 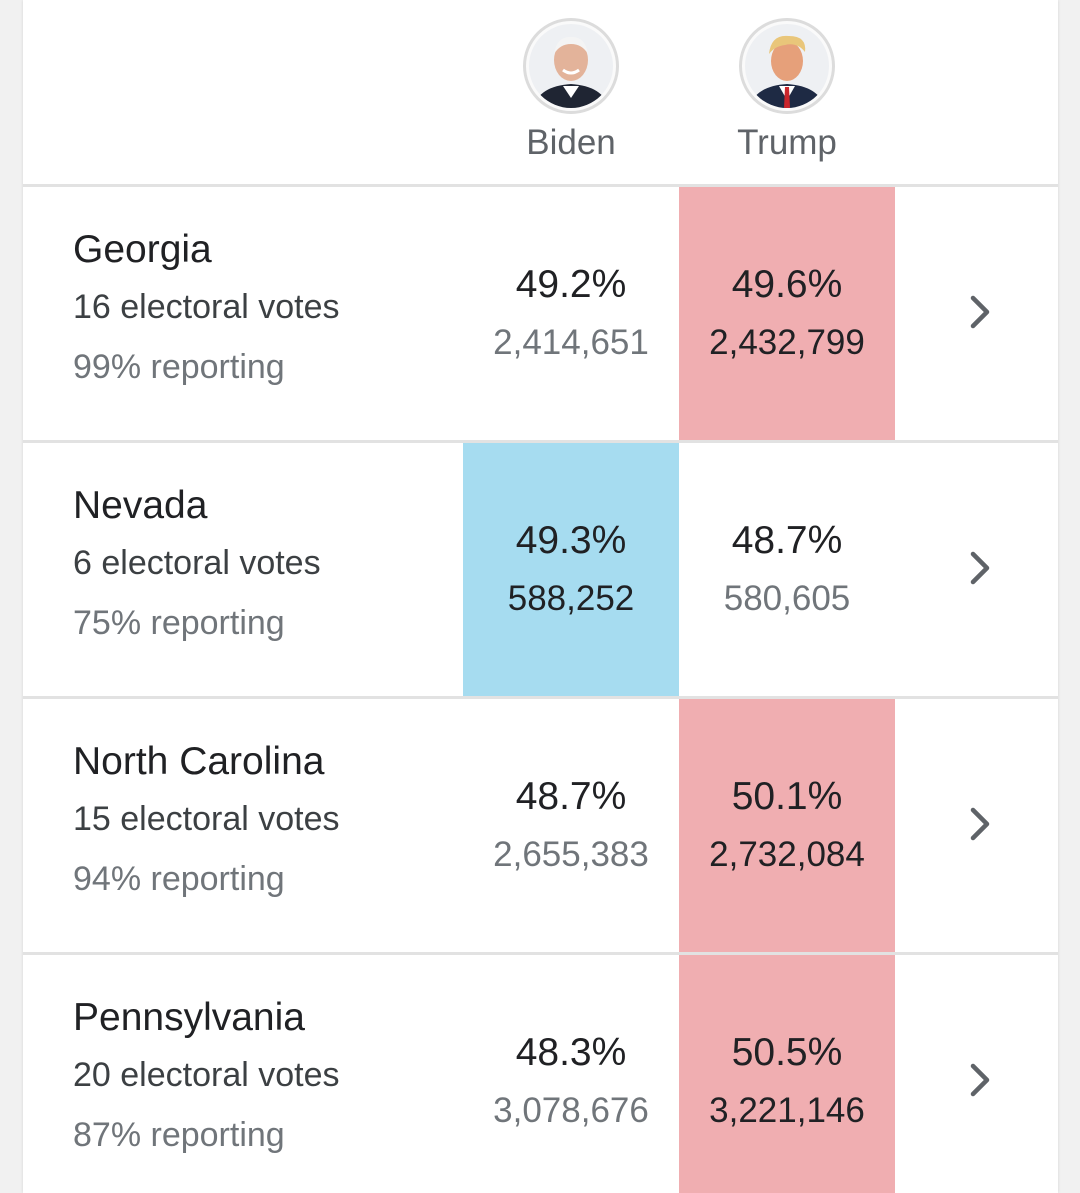 I want to click on biden-result-cell: 48.3% 3,078,676, so click(x=571, y=1074).